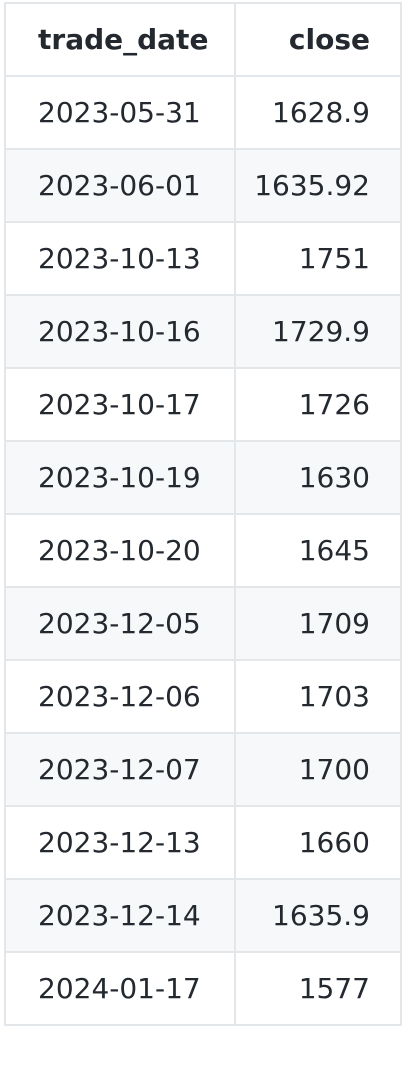 This screenshot has height=1074, width=405. I want to click on table-row: 2023-06-01 1635.92, so click(203, 185).